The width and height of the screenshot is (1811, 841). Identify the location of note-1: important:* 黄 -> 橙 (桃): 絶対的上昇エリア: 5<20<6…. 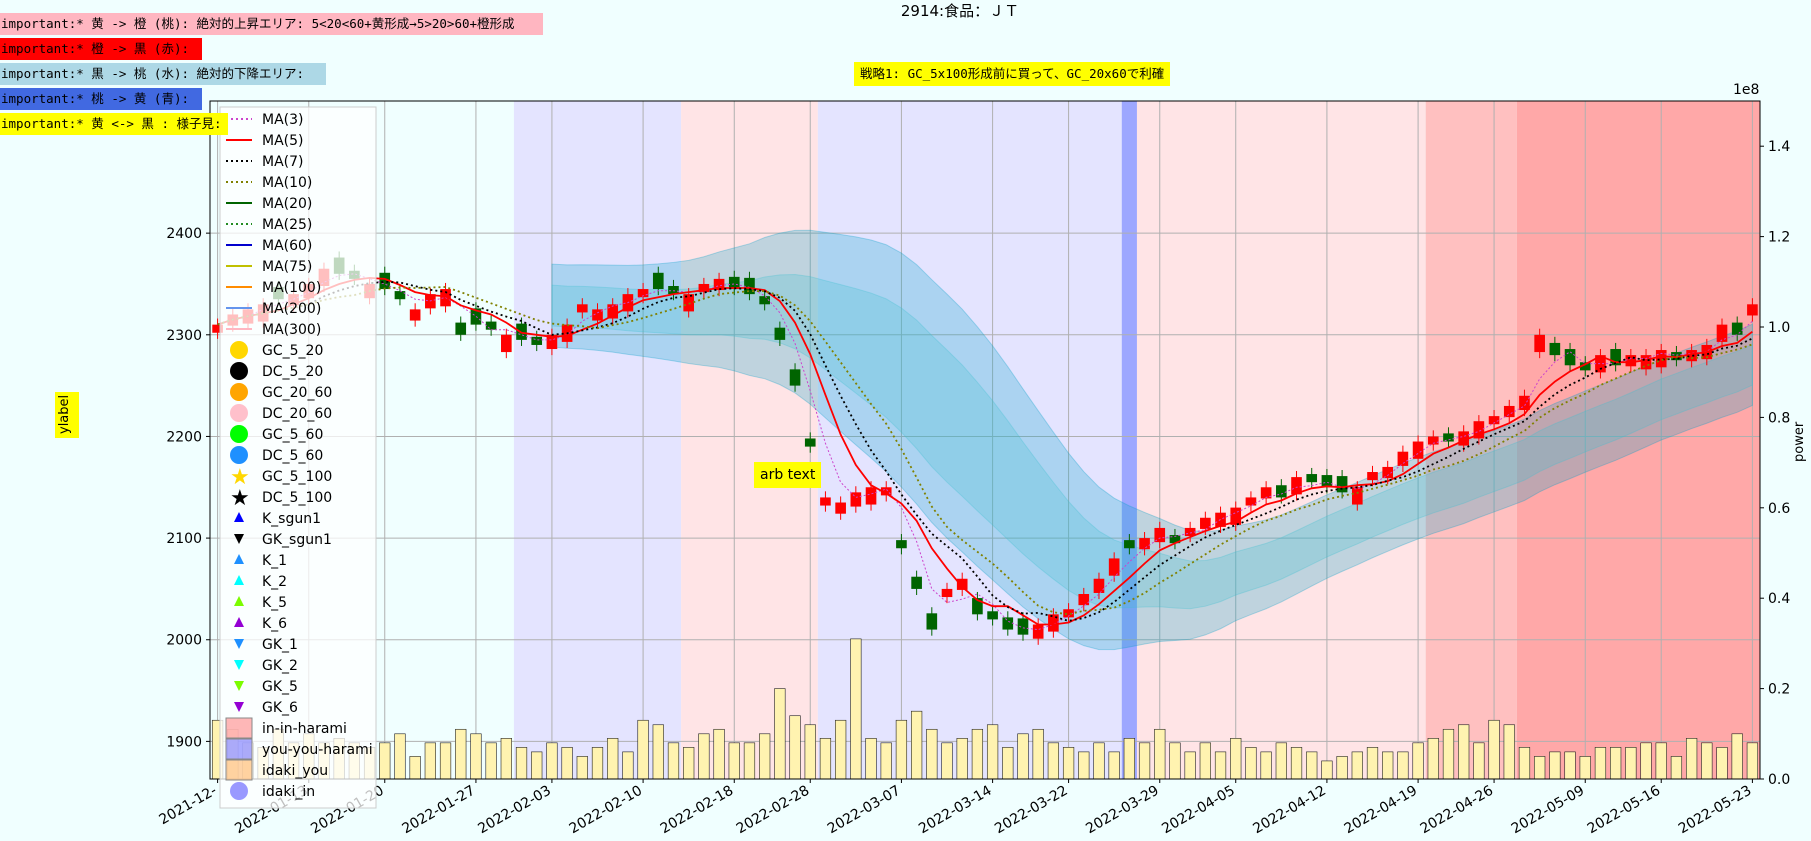
(271, 24).